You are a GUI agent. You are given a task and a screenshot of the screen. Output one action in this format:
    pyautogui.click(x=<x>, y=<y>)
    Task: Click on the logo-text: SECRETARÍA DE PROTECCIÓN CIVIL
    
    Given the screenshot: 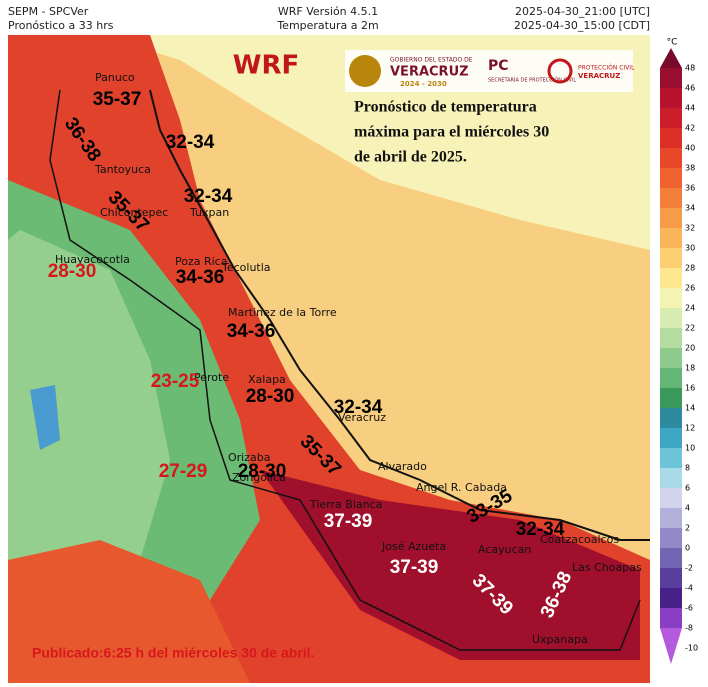 What is the action you would take?
    pyautogui.click(x=532, y=80)
    